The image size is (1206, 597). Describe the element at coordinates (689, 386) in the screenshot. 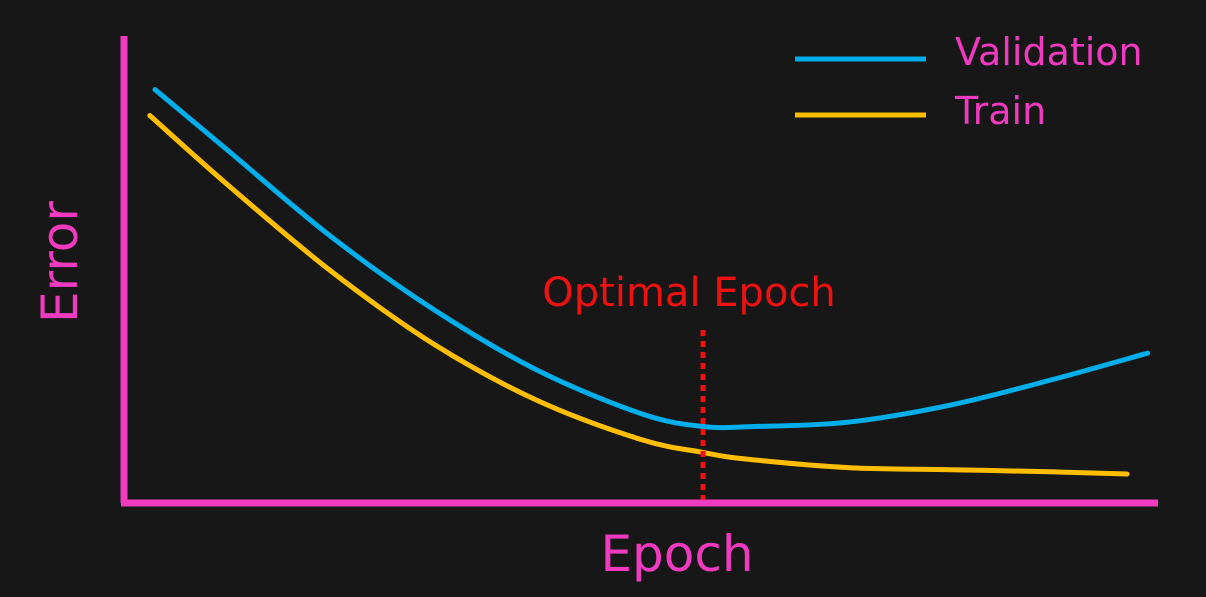

I see `annotation-layer: Optimal Epoch` at that location.